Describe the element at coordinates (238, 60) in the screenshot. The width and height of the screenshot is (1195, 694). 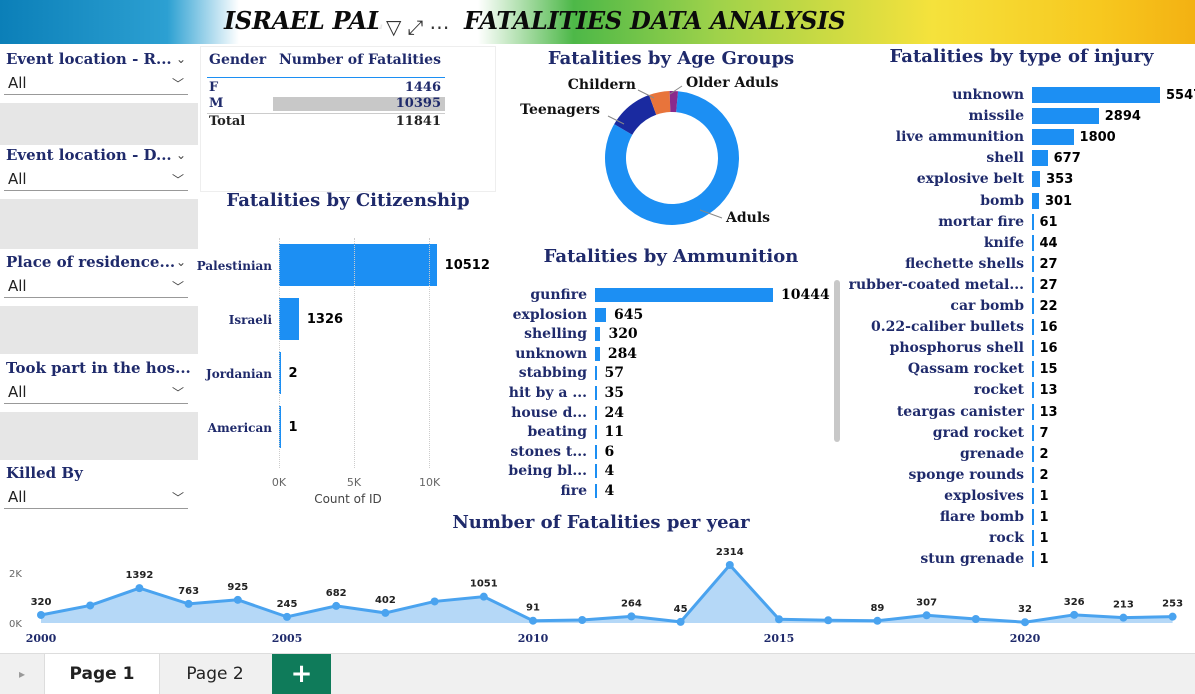
I see `table-header-gender: Gender` at that location.